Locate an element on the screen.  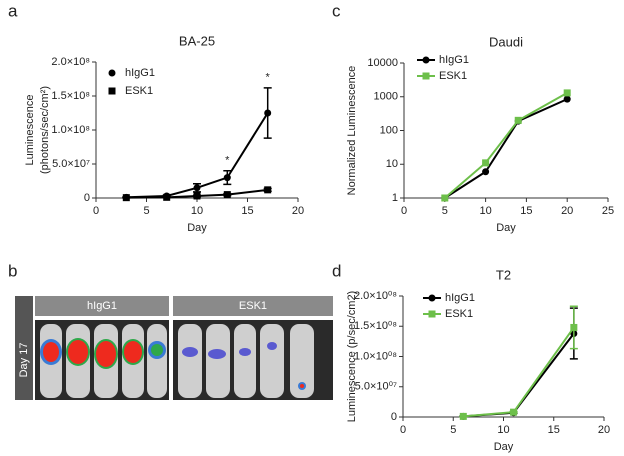
chart-title: Daudi is located at coordinates (506, 41).